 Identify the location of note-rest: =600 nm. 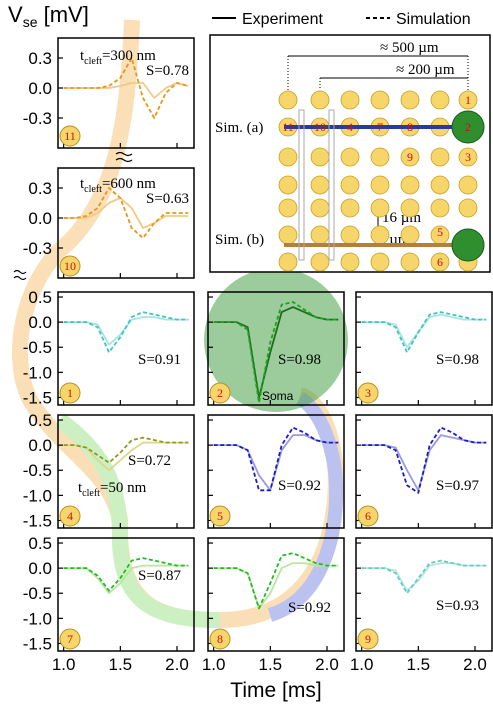
(129, 184).